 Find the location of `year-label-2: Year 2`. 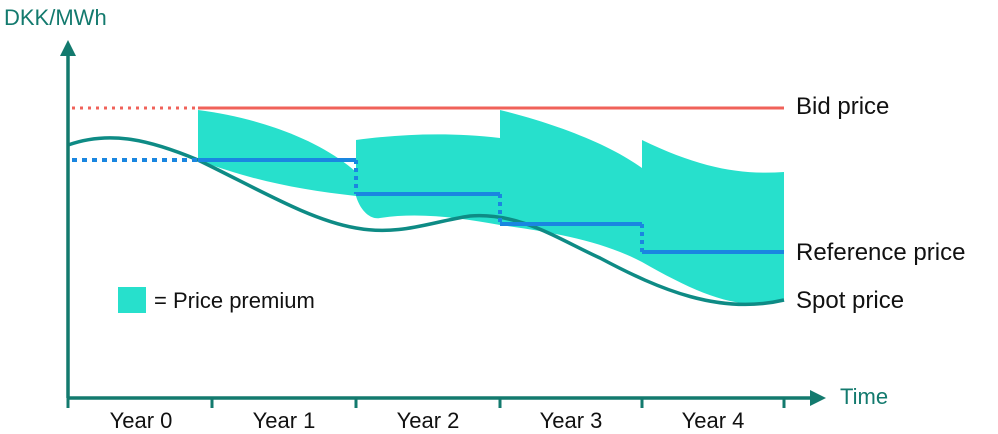

year-label-2: Year 2 is located at coordinates (428, 420).